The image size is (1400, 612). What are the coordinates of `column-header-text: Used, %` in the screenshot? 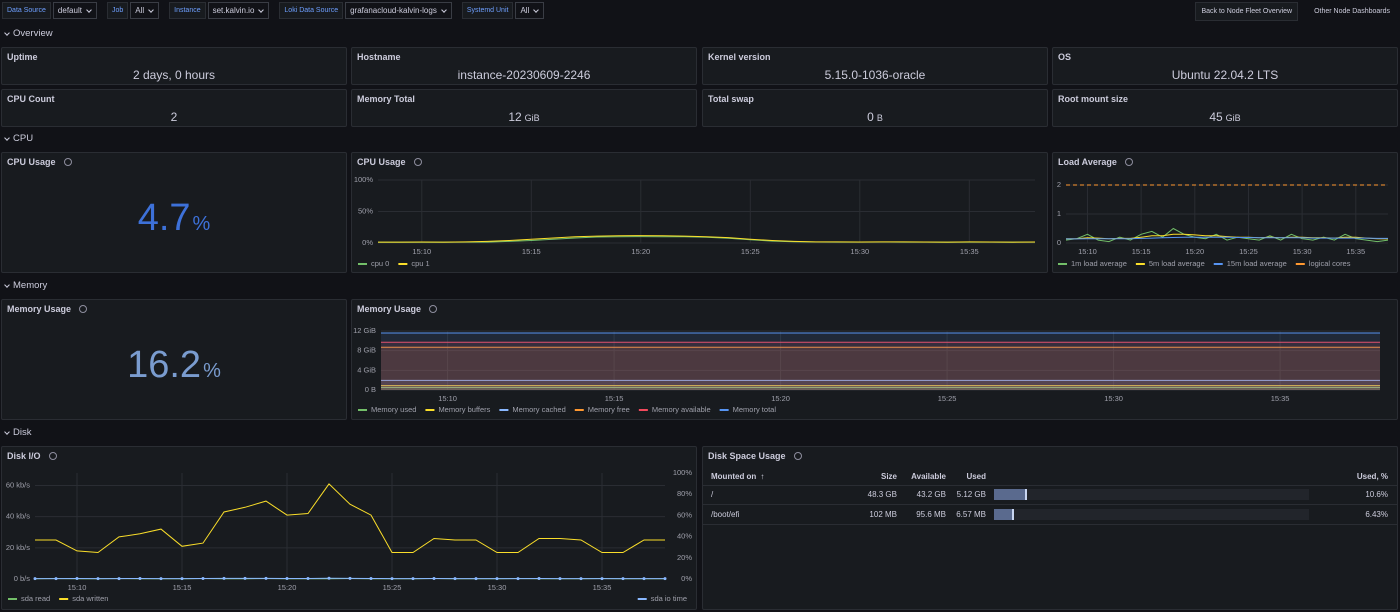 It's located at (1372, 476).